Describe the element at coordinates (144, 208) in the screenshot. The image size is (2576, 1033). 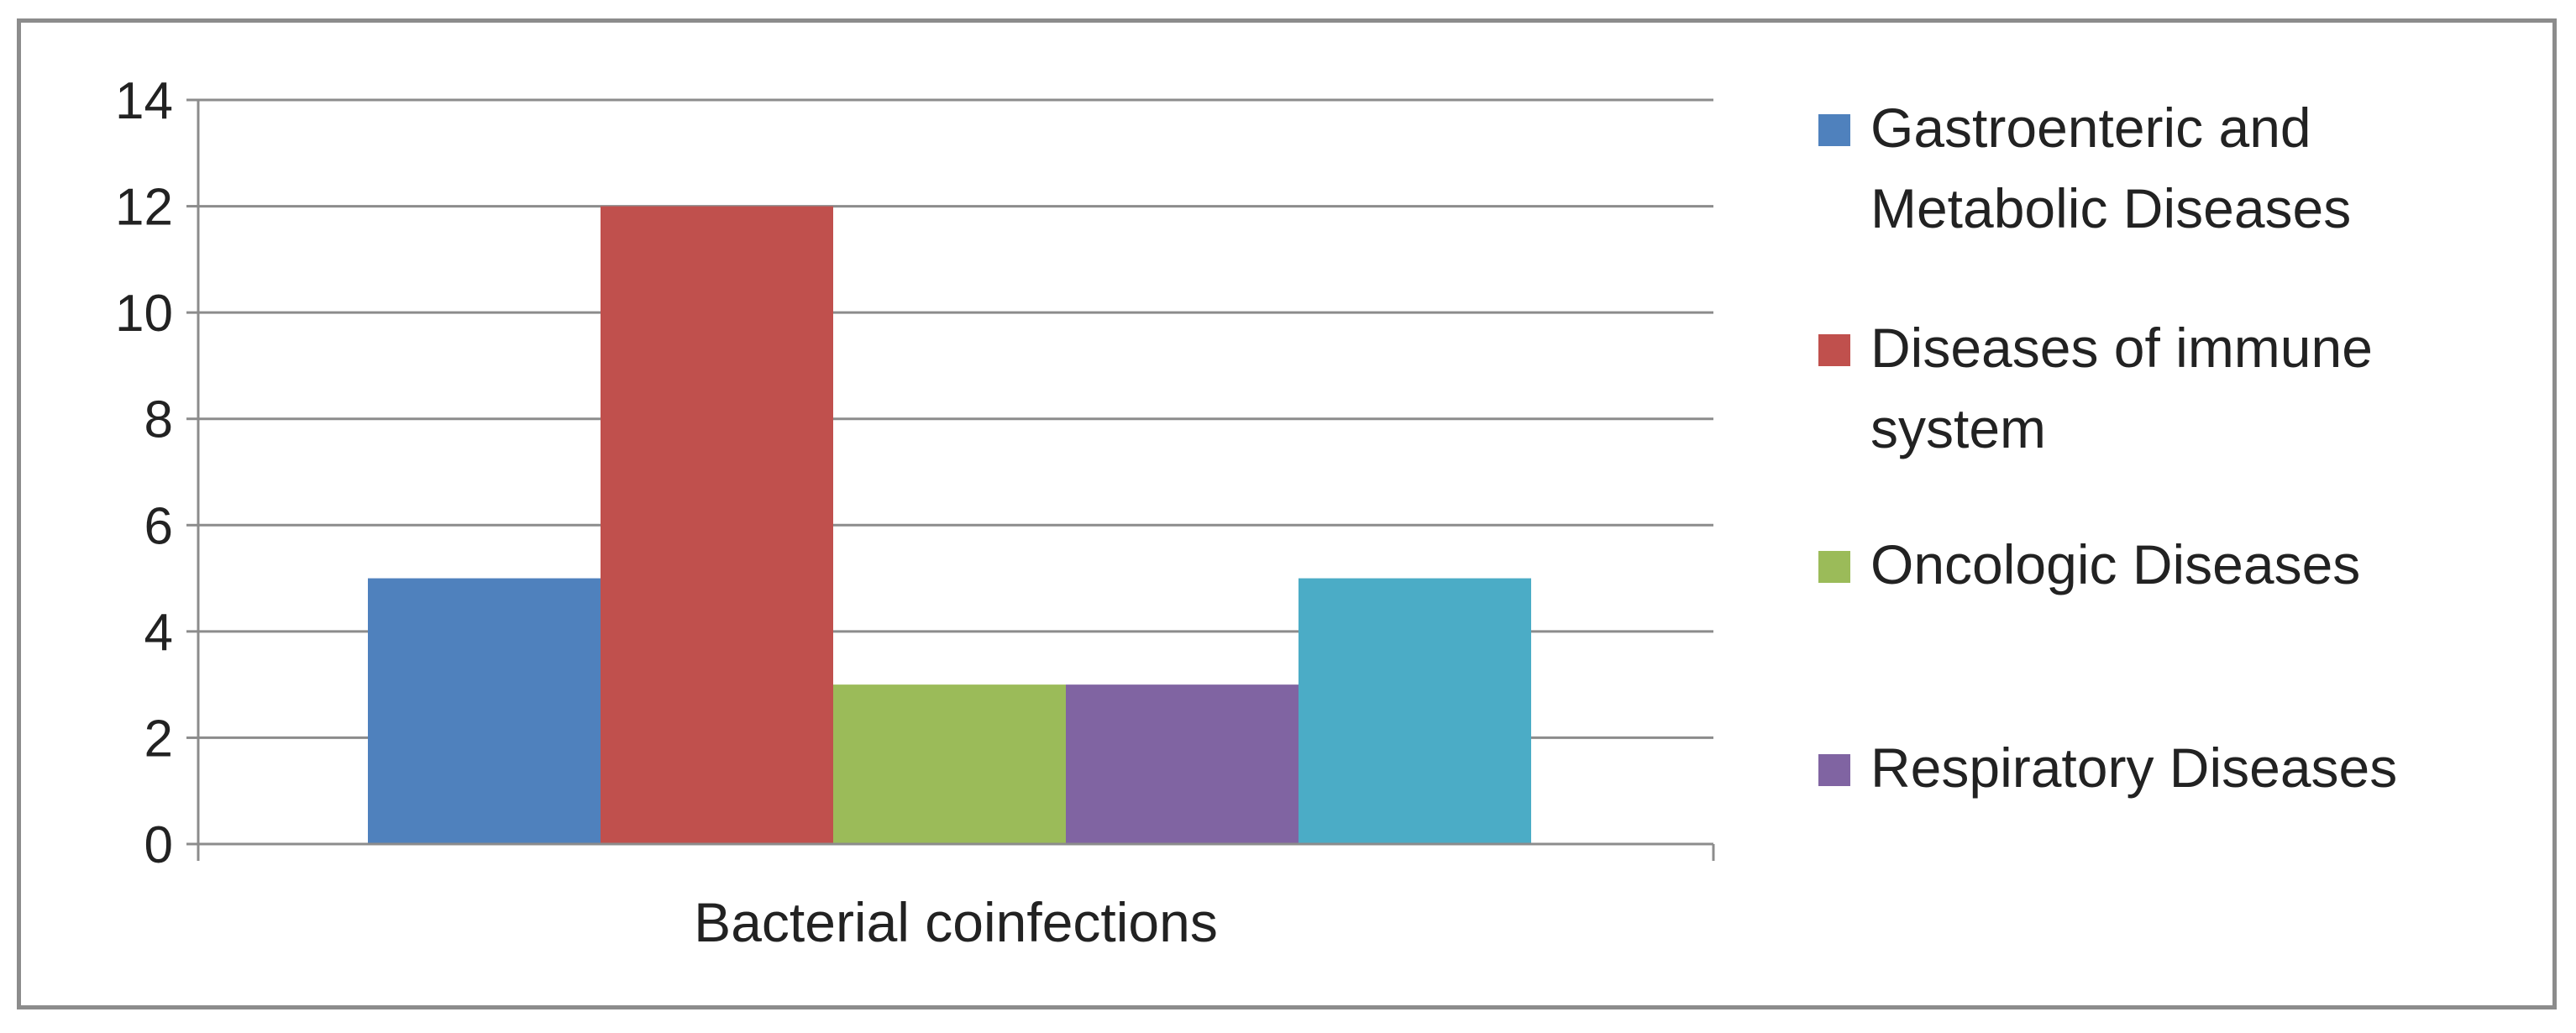
I see `y-tick-label: 12` at that location.